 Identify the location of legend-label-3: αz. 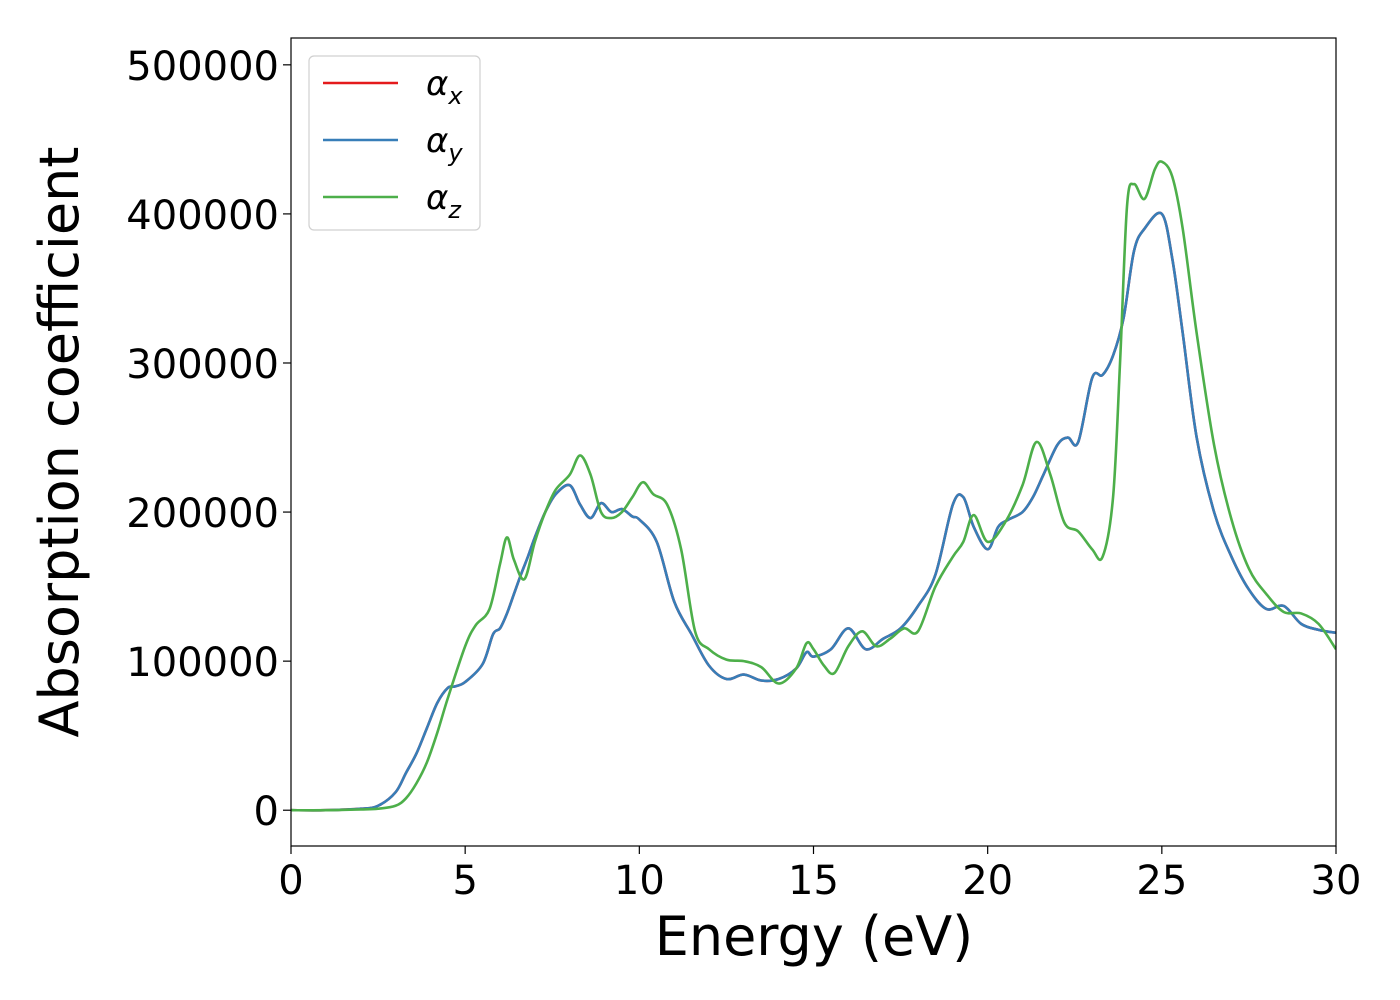
(444, 201).